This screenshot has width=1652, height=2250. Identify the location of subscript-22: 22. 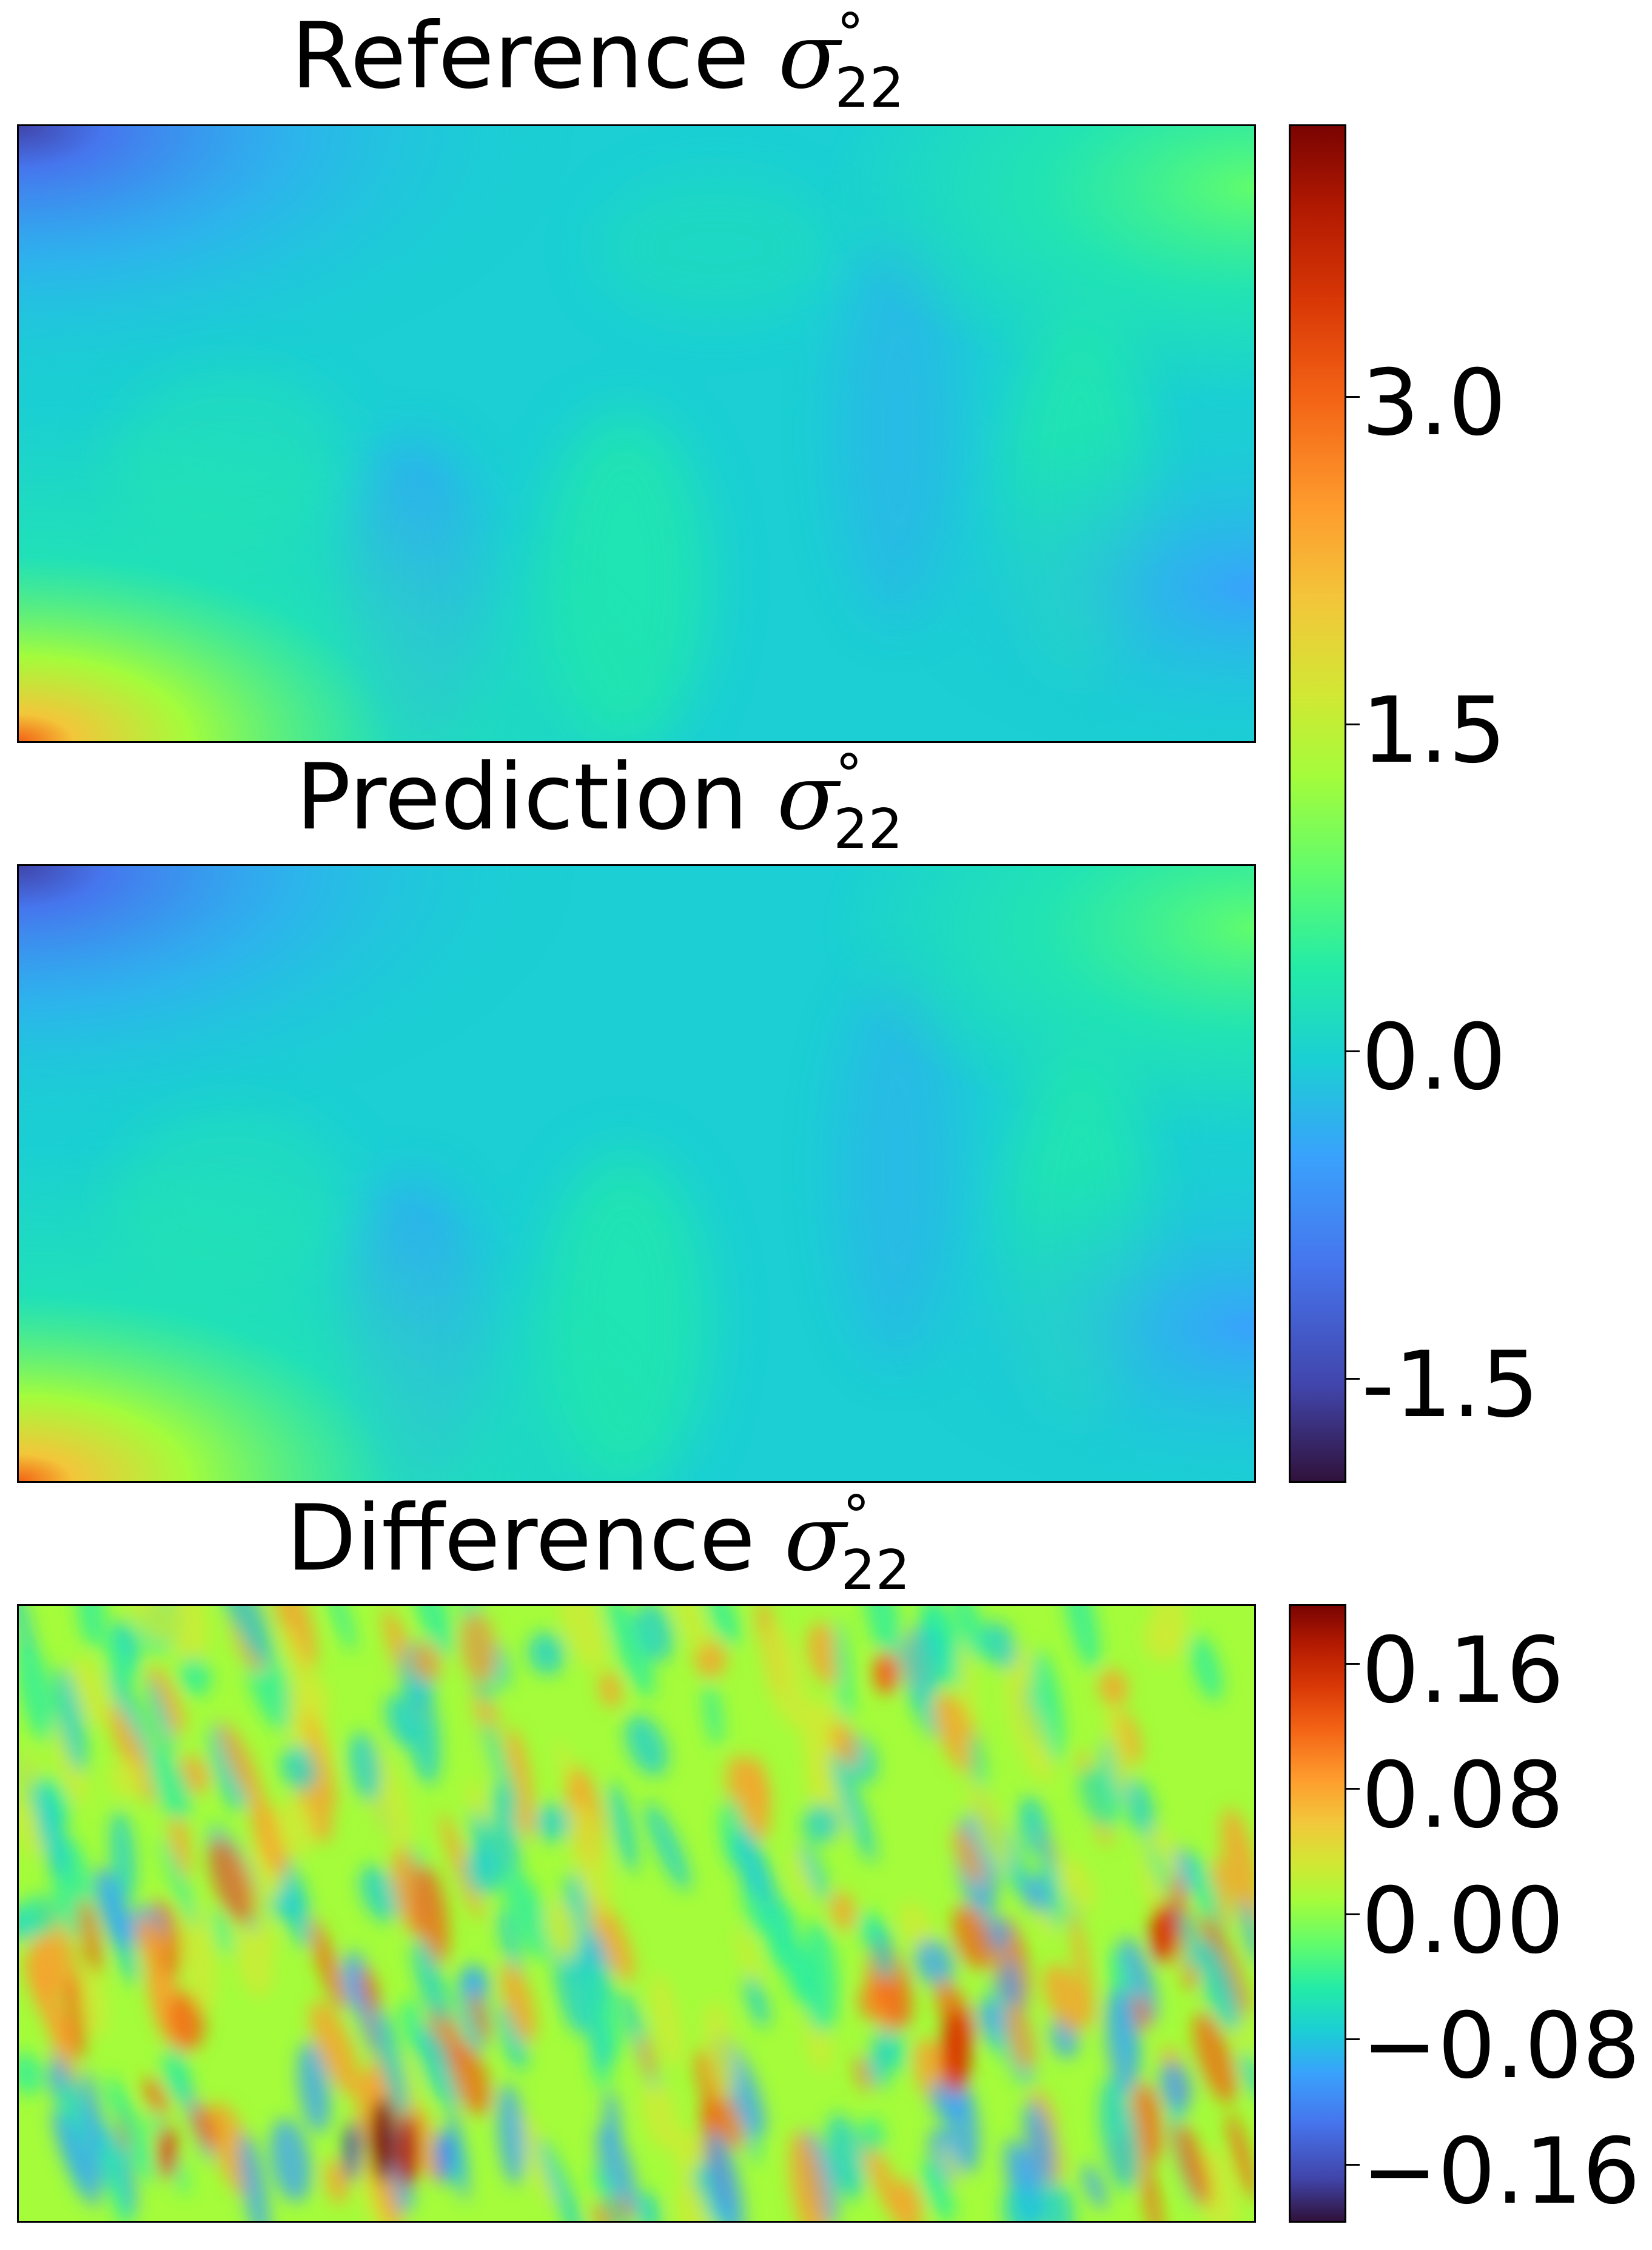
(869, 88).